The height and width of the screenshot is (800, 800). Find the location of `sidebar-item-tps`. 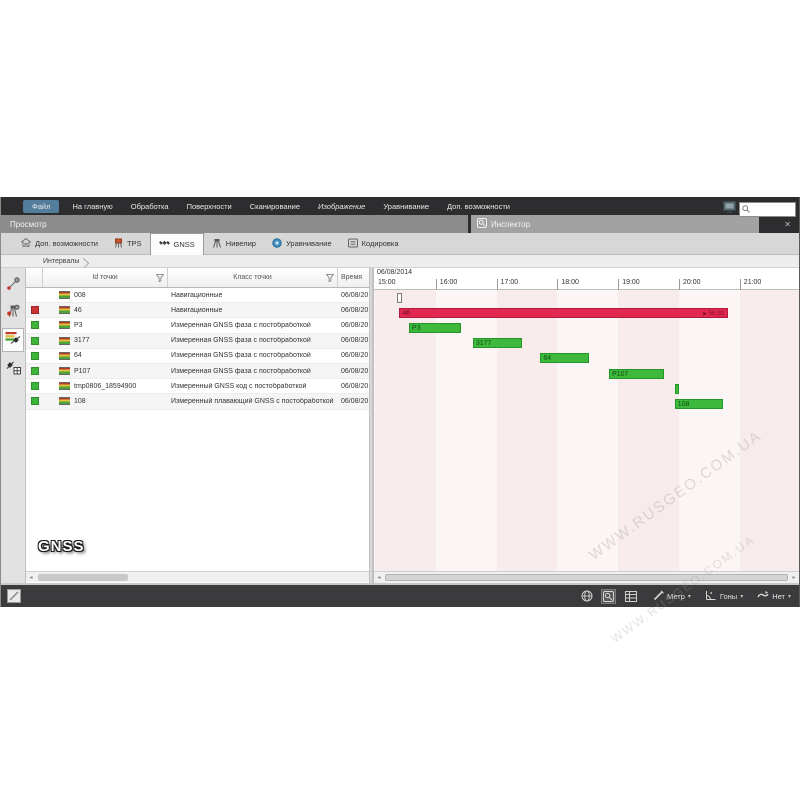

sidebar-item-tps is located at coordinates (13, 313).